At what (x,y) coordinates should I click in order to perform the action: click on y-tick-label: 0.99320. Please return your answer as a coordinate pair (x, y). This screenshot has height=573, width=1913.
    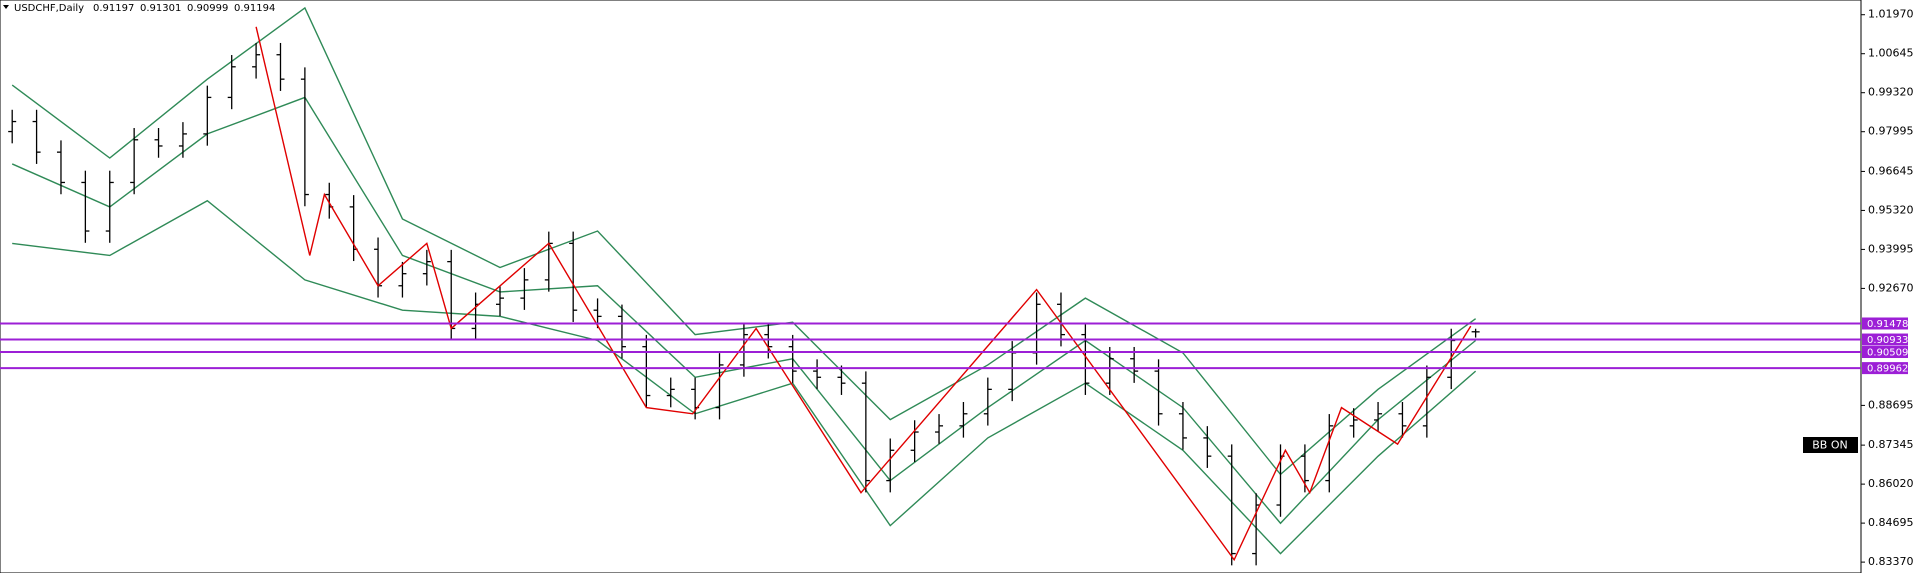
    Looking at the image, I should click on (1890, 92).